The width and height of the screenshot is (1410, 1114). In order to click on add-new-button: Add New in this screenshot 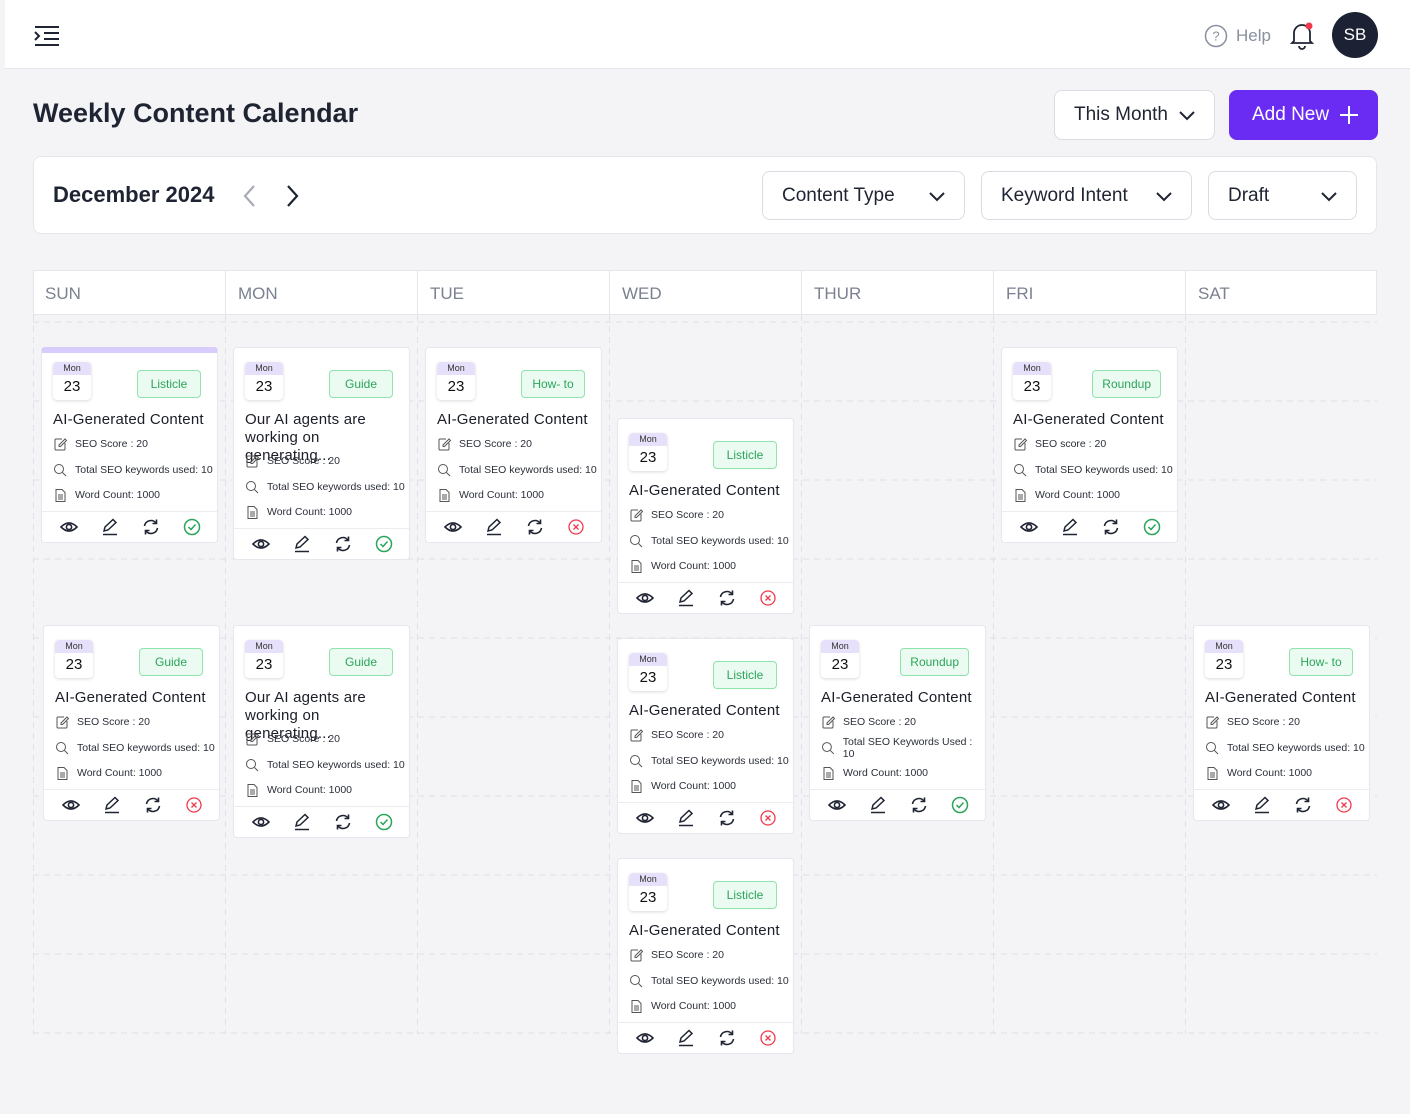, I will do `click(1303, 115)`.